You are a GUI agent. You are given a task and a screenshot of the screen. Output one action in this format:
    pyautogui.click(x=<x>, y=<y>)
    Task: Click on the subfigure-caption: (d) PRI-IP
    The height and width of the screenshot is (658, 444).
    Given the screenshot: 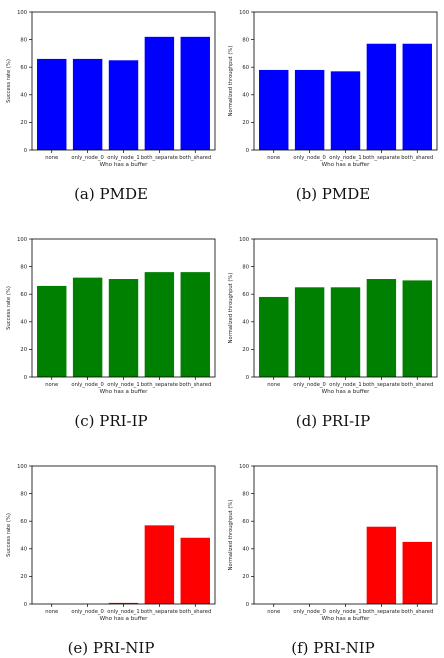 What is the action you would take?
    pyautogui.click(x=333, y=421)
    